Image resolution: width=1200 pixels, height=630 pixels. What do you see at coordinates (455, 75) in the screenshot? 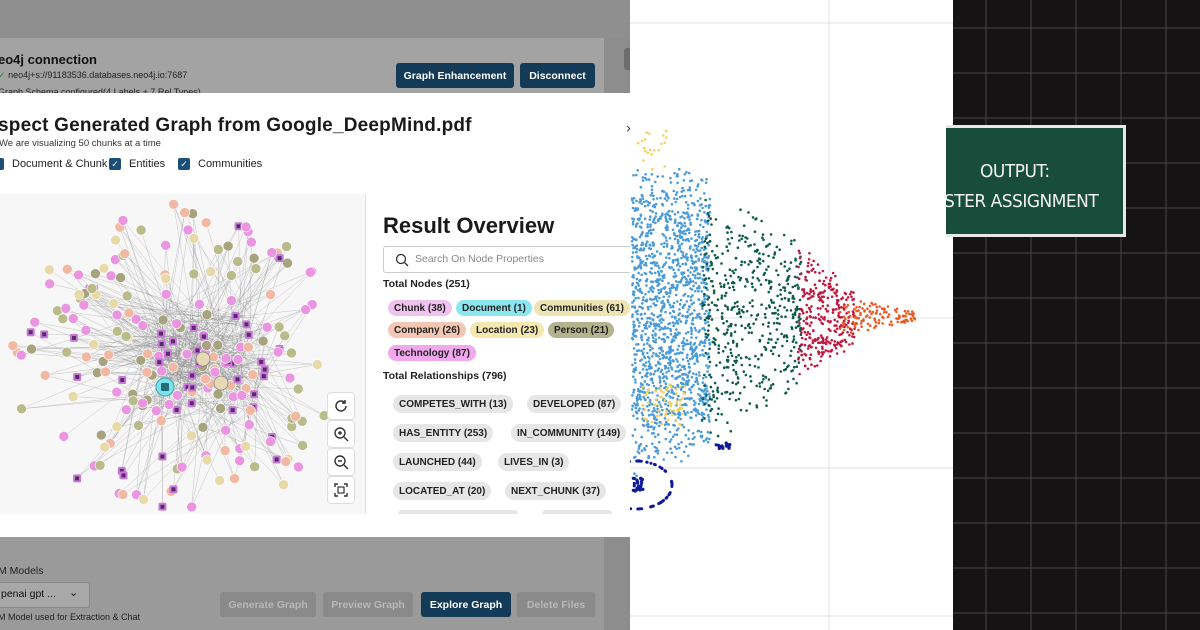
I see `graph-enhancement-button: Graph Enhancement` at bounding box center [455, 75].